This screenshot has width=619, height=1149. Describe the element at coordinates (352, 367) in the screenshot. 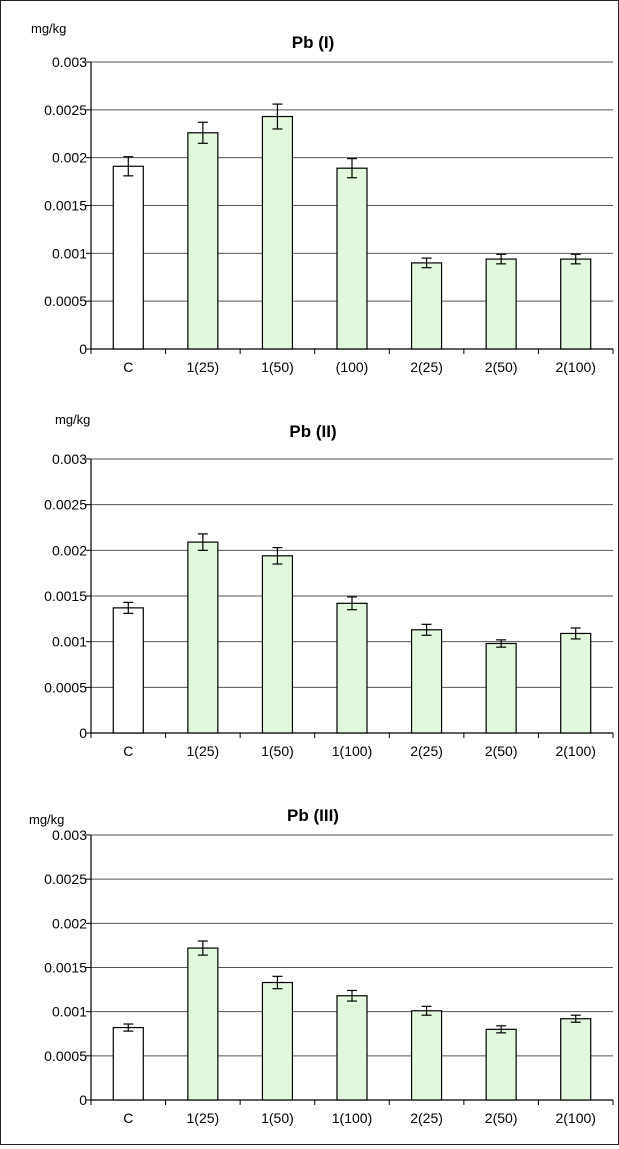

I see `x-tick-label: (100)` at that location.